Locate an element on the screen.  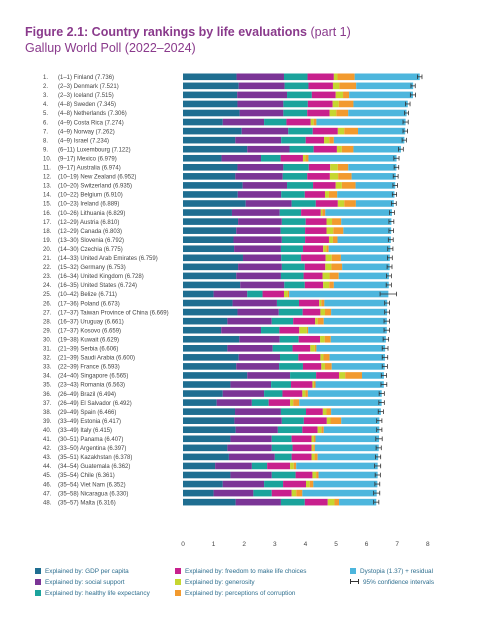
country-label: (21–39) Serbia (6.606) is located at coordinates (88, 350).